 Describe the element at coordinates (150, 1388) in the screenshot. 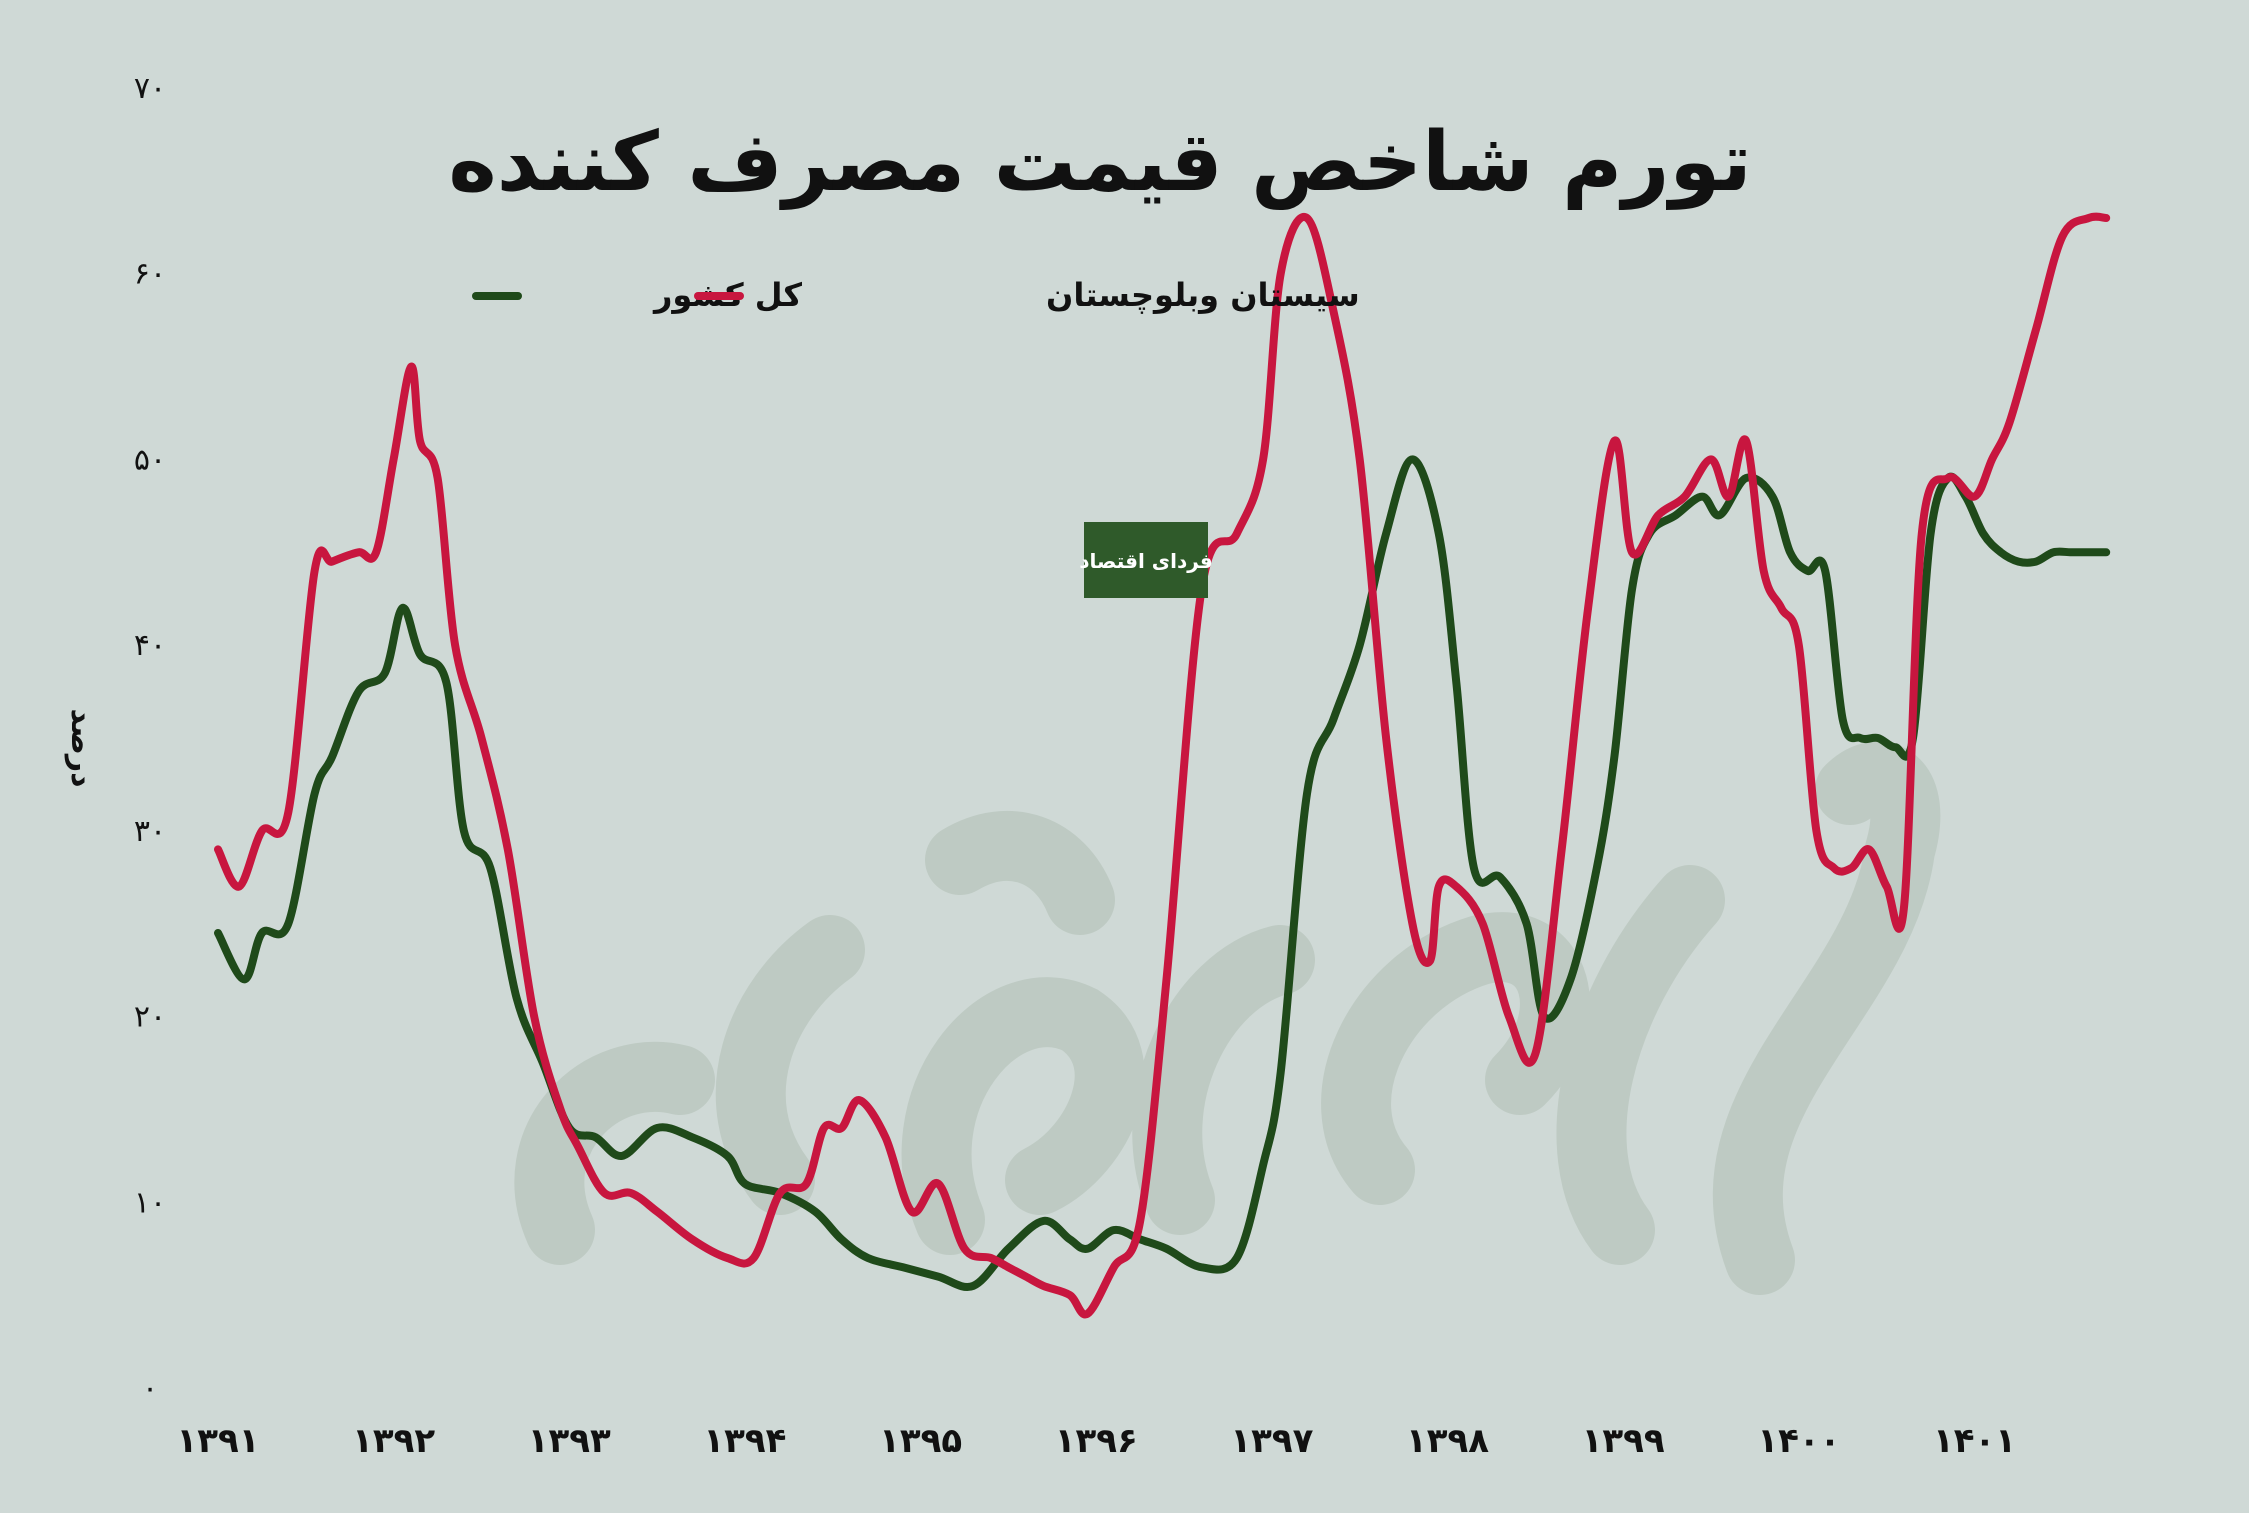

I see `y-tick-label-0: ۰` at that location.